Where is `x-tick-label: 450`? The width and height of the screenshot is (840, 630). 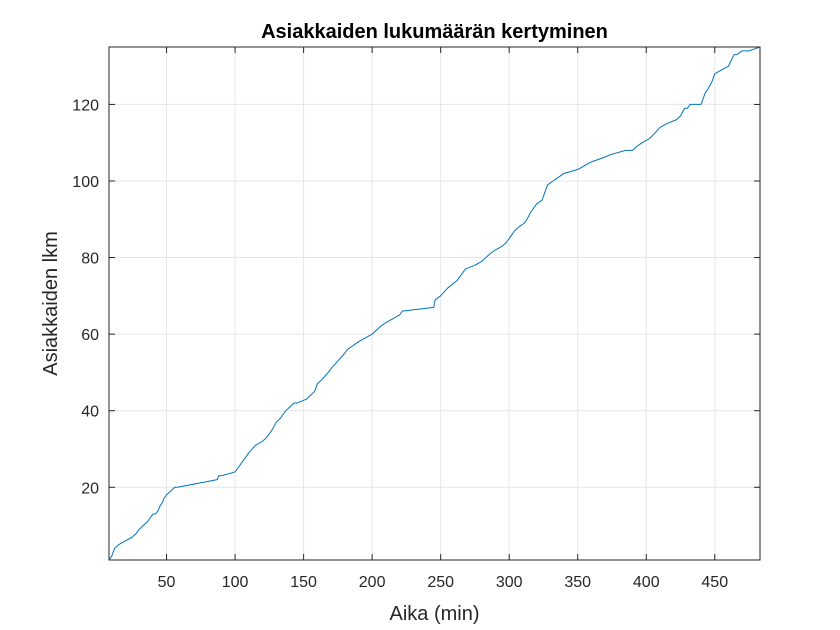 x-tick-label: 450 is located at coordinates (714, 582).